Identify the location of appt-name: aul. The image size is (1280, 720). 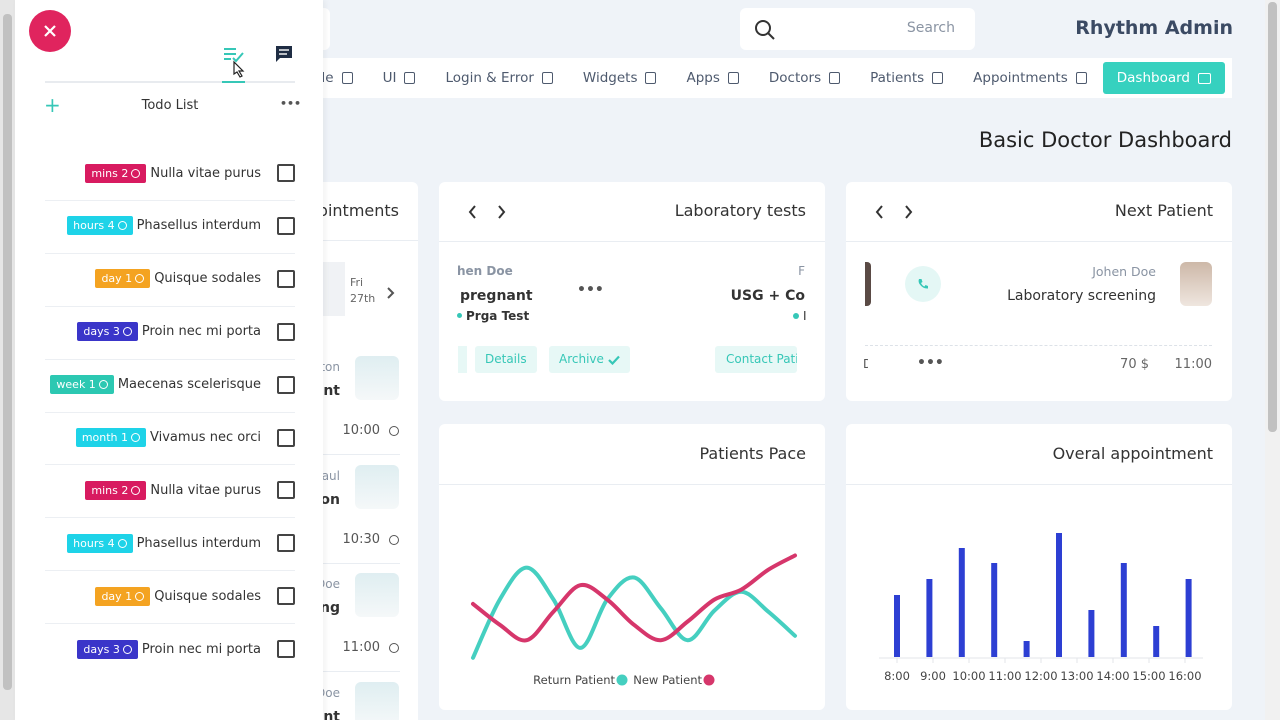
(330, 475).